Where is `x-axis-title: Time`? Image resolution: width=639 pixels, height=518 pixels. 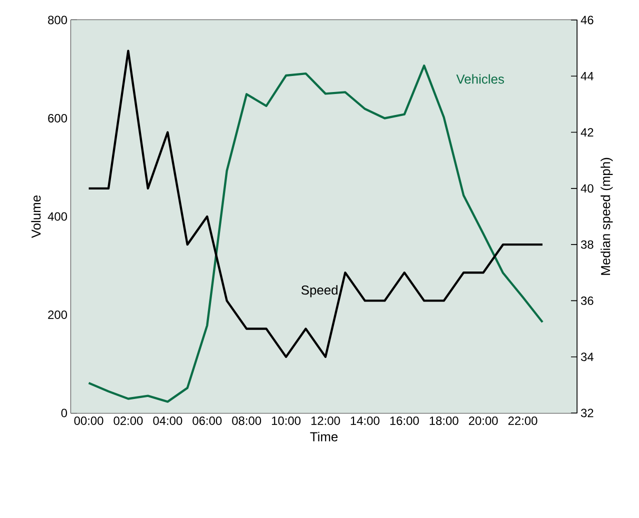 x-axis-title: Time is located at coordinates (324, 437).